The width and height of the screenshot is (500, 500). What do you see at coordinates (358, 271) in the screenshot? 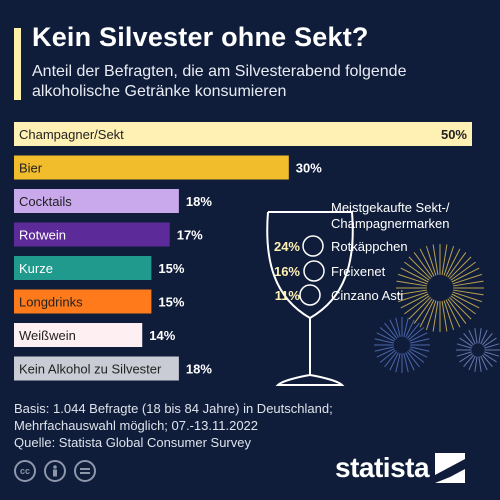
I see `brand-name: Freixenet` at bounding box center [358, 271].